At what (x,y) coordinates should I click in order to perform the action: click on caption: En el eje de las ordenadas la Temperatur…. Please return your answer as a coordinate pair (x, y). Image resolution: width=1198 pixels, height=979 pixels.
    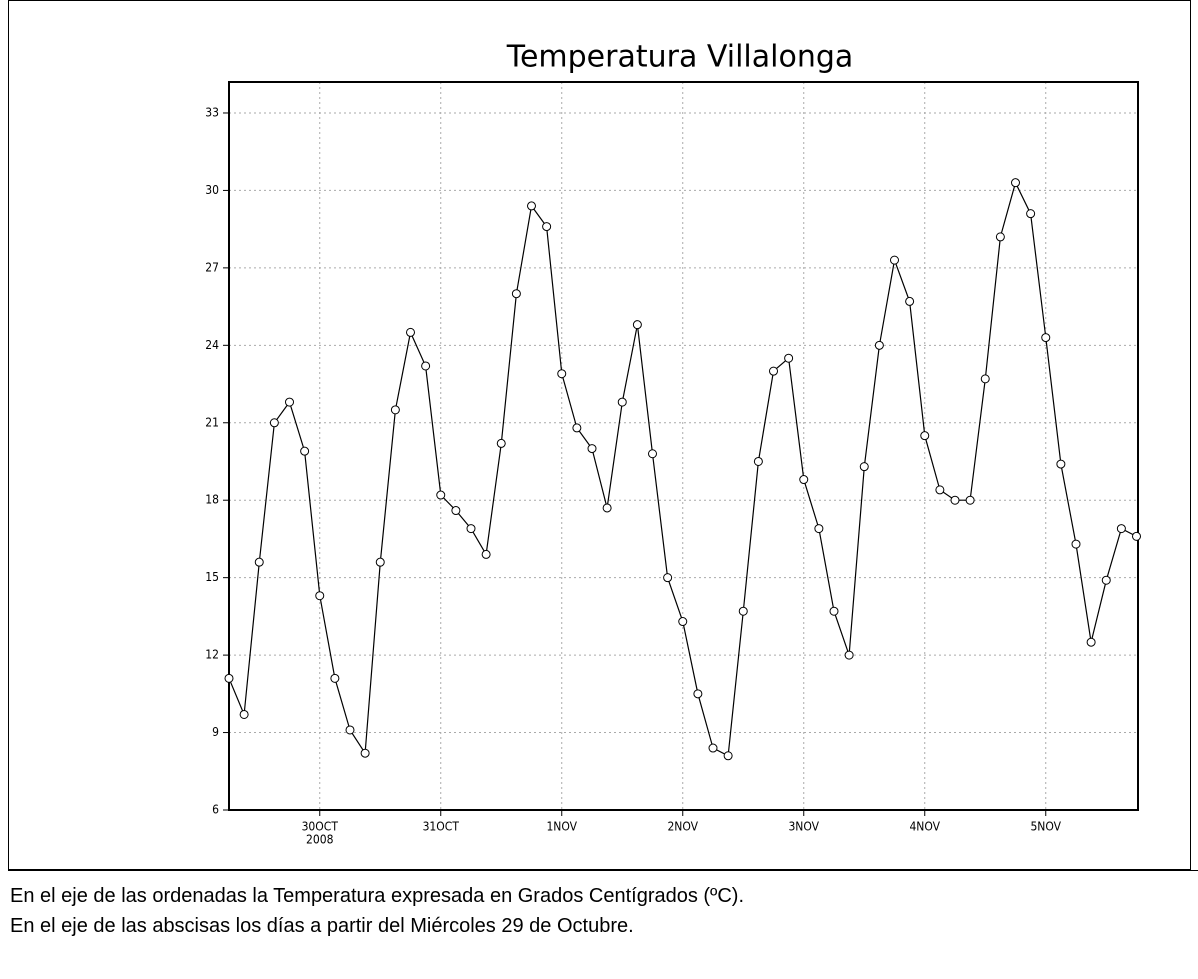
    Looking at the image, I should click on (377, 896).